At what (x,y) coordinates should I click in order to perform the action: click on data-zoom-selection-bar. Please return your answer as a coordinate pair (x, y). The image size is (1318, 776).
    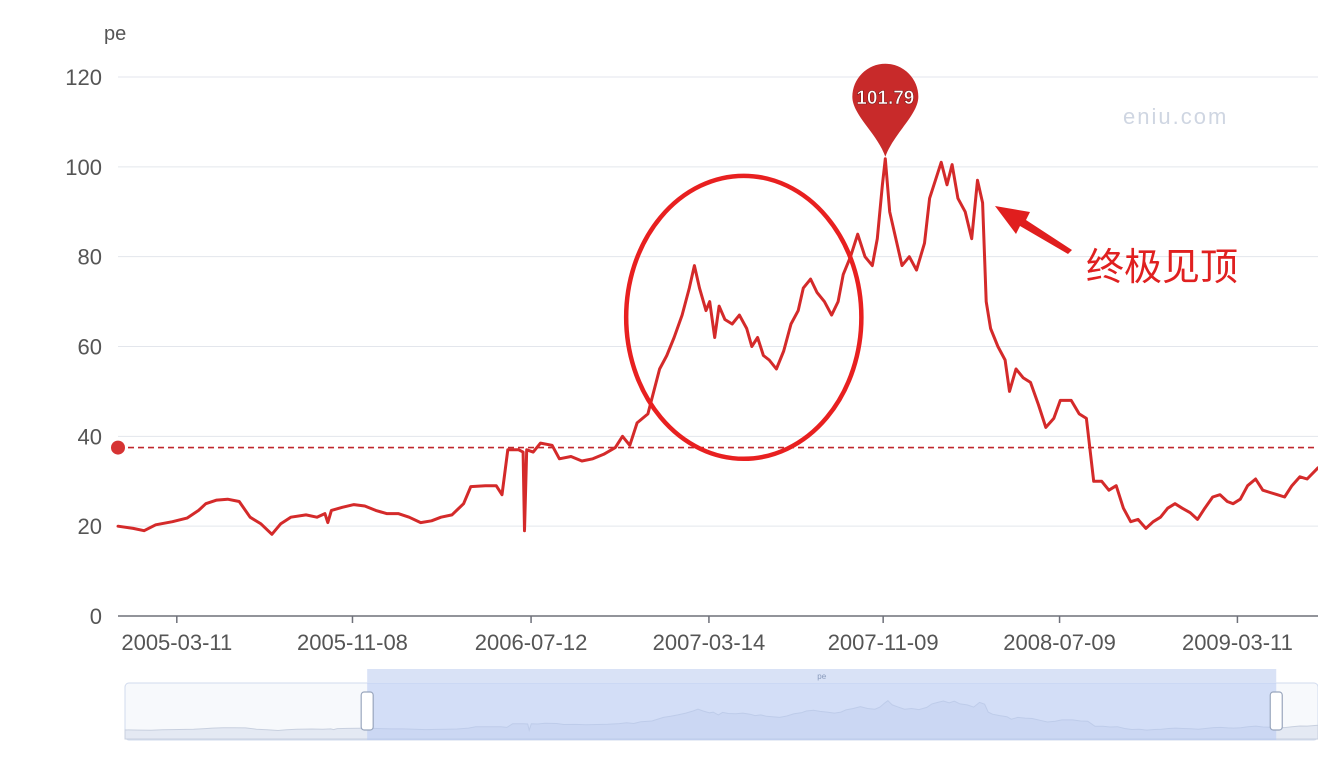
    Looking at the image, I should click on (822, 676).